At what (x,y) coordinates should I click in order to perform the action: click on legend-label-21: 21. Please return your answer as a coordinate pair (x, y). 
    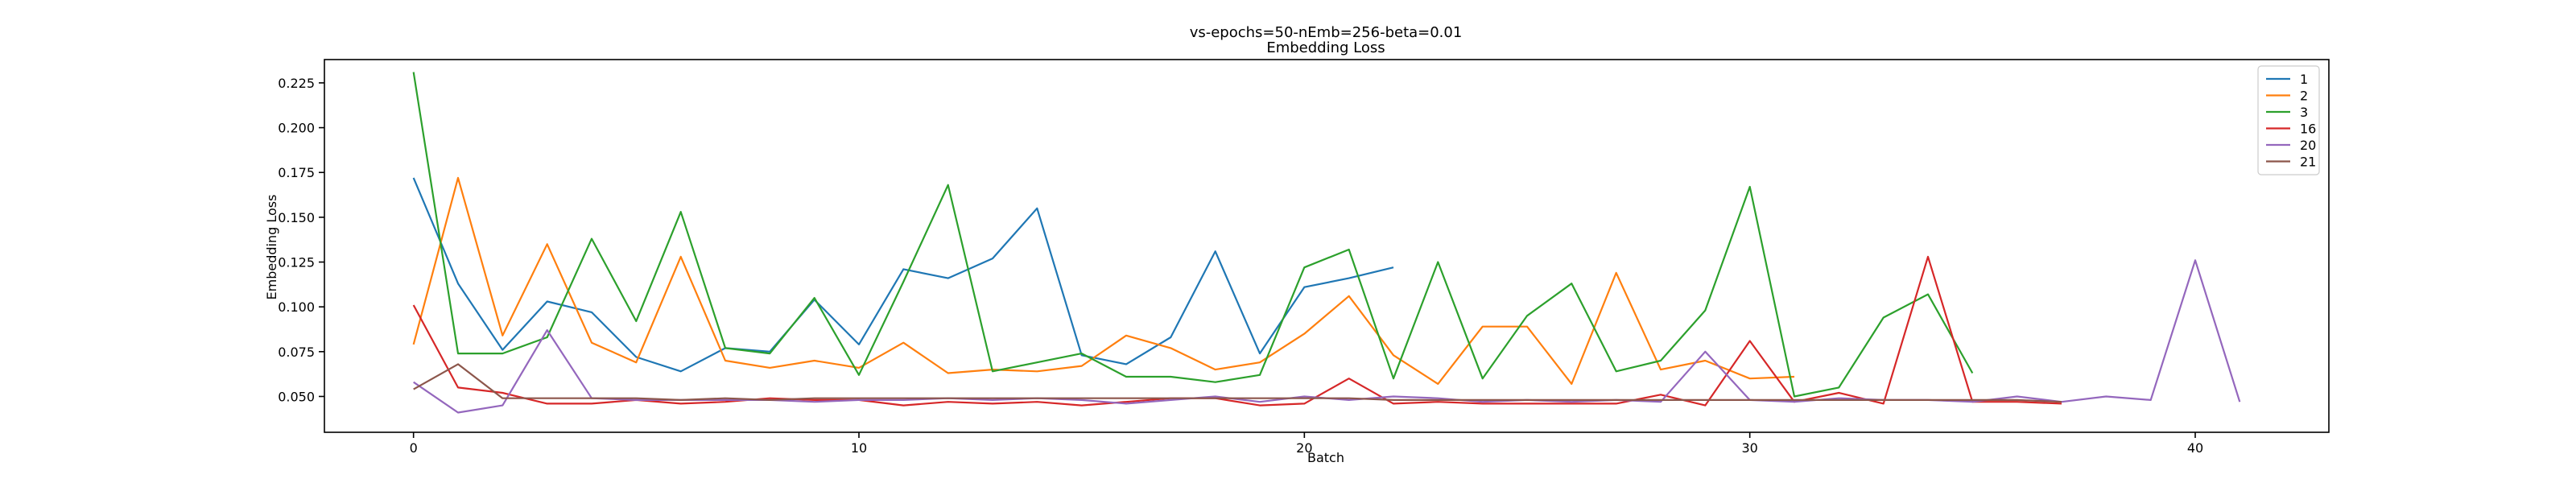
    Looking at the image, I should click on (2308, 162).